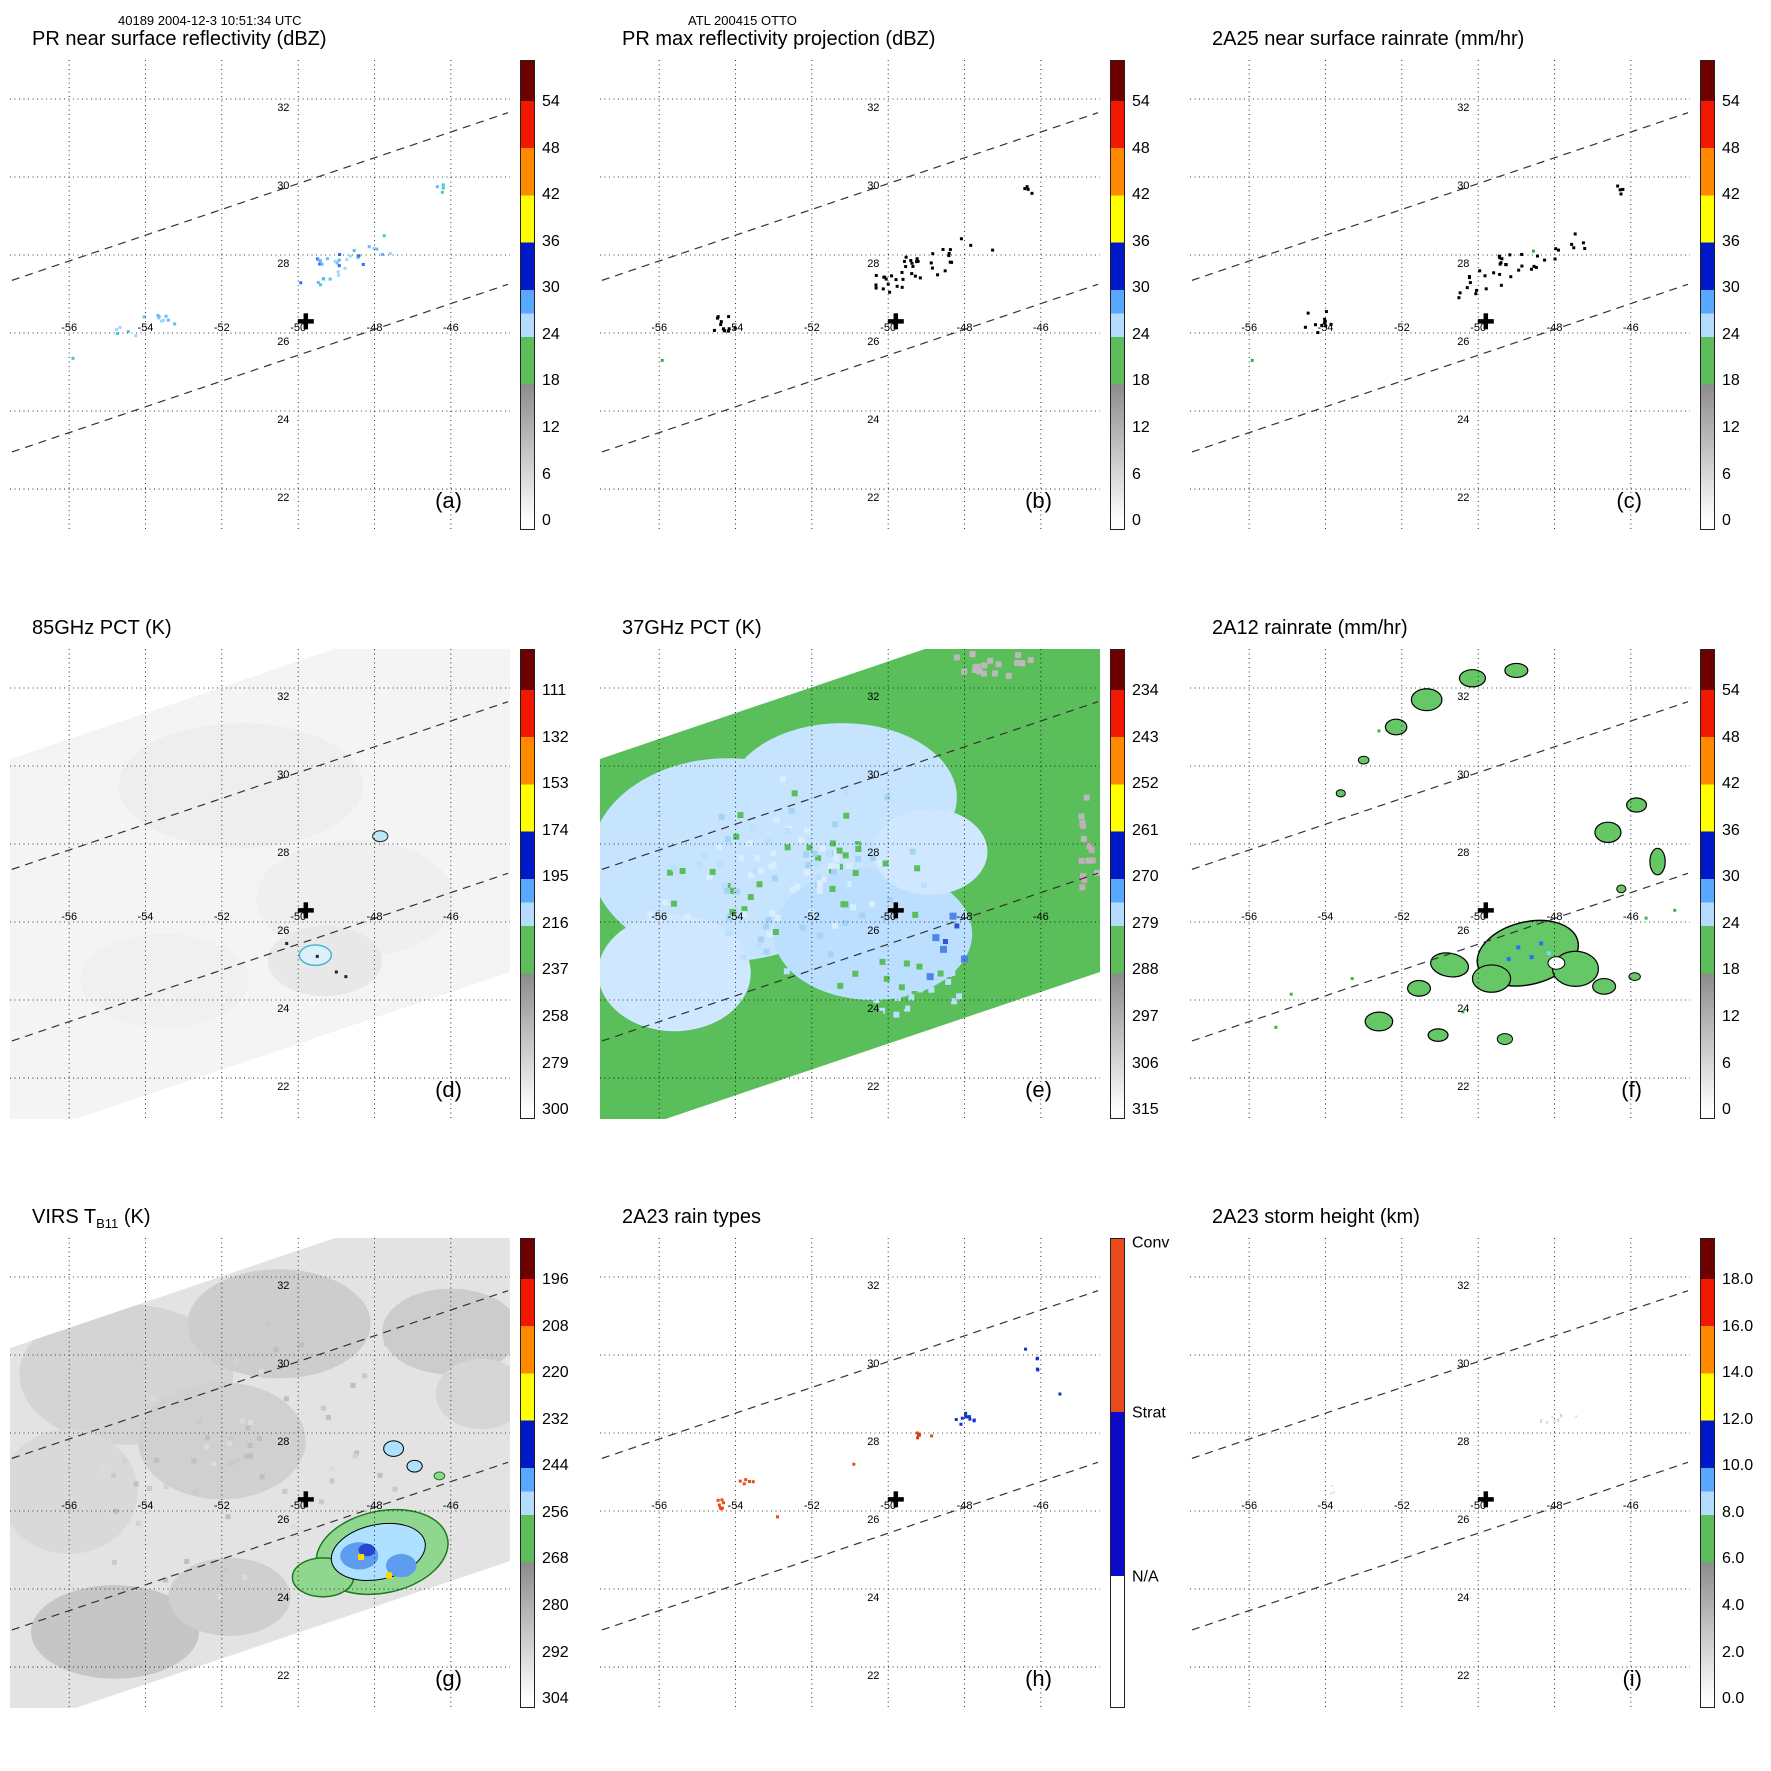  What do you see at coordinates (448, 1678) in the screenshot?
I see `panel-letter: (g)` at bounding box center [448, 1678].